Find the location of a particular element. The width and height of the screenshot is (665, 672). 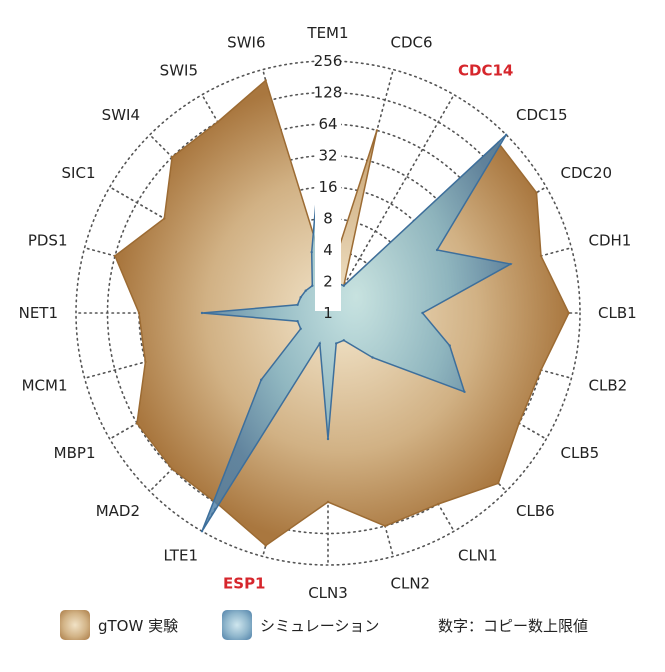

legend-swatch-simulation is located at coordinates (237, 625).